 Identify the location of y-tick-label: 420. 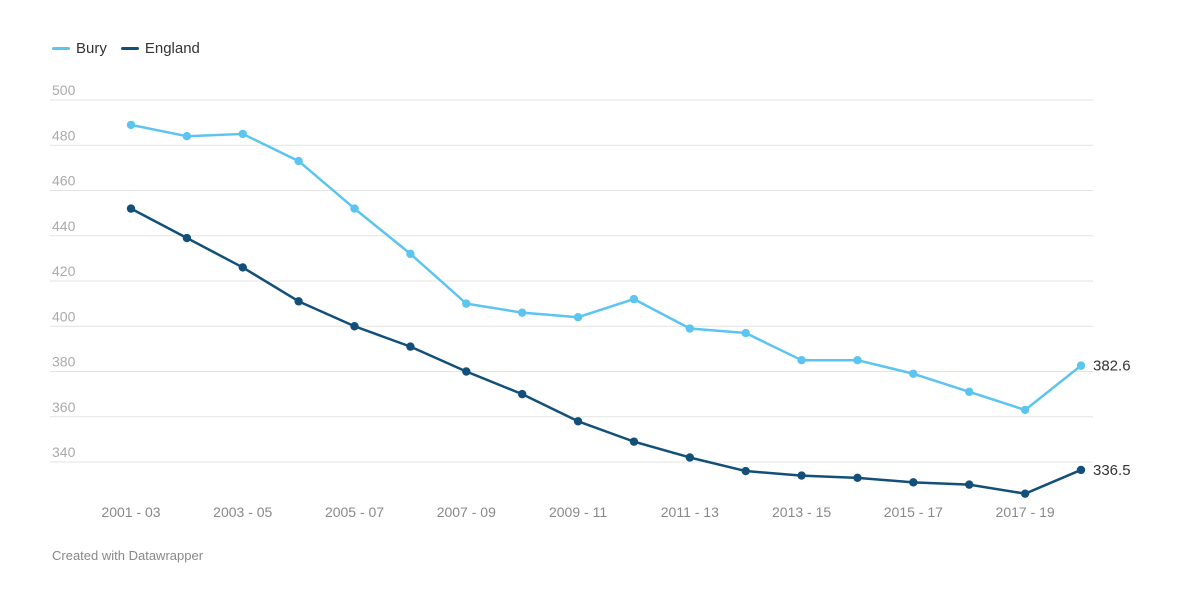
(64, 271).